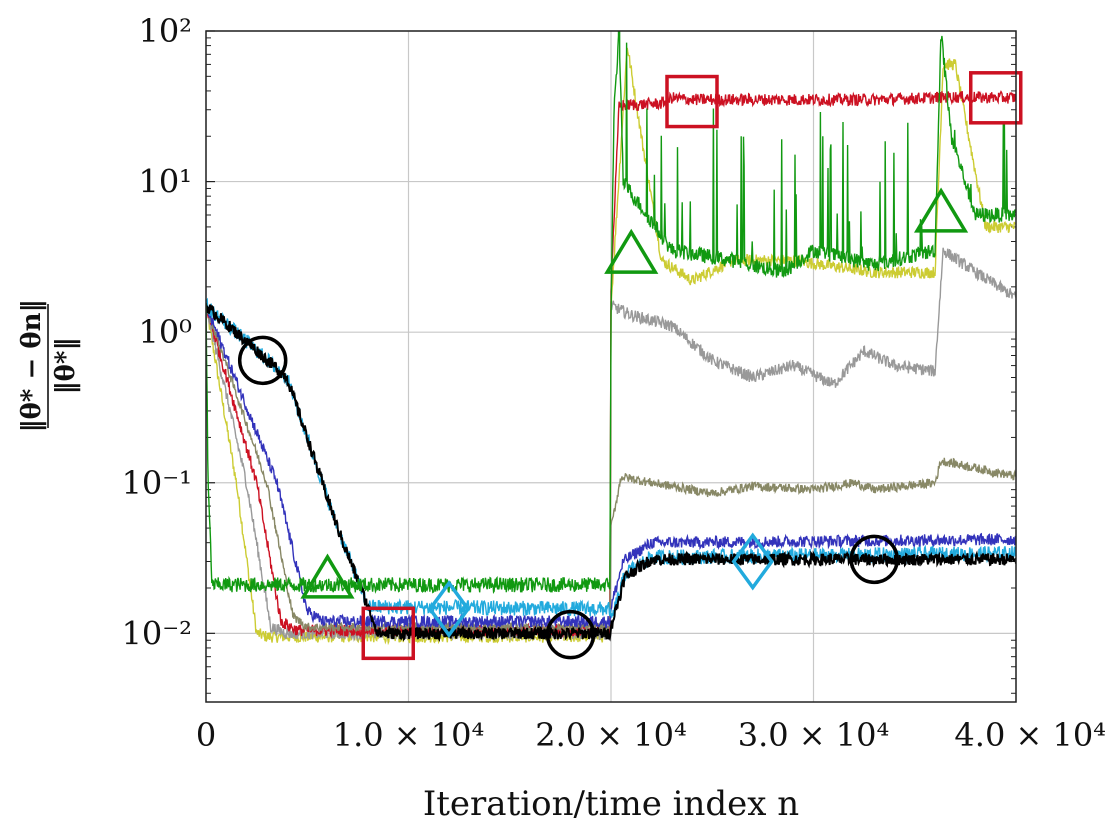 Image resolution: width=1112 pixels, height=839 pixels. What do you see at coordinates (814, 735) in the screenshot?
I see `x-tick-label-3: 3.0 × 10⁴` at bounding box center [814, 735].